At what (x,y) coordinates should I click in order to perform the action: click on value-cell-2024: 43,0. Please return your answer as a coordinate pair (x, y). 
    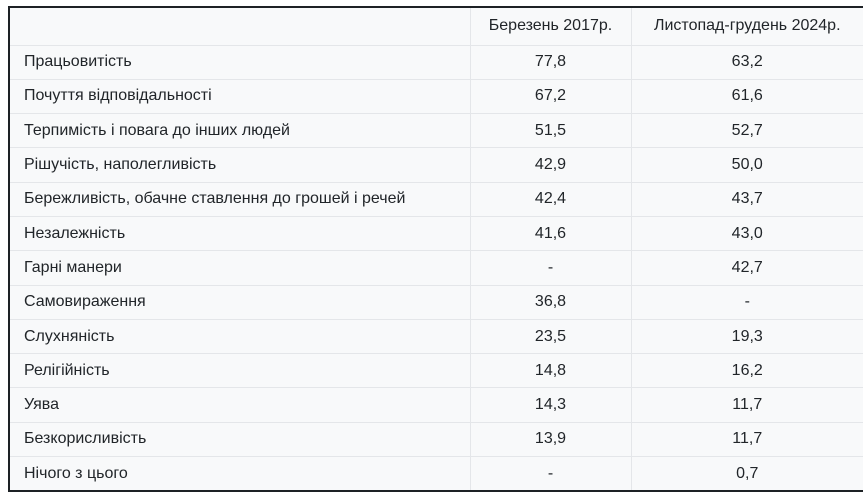
    Looking at the image, I should click on (746, 233).